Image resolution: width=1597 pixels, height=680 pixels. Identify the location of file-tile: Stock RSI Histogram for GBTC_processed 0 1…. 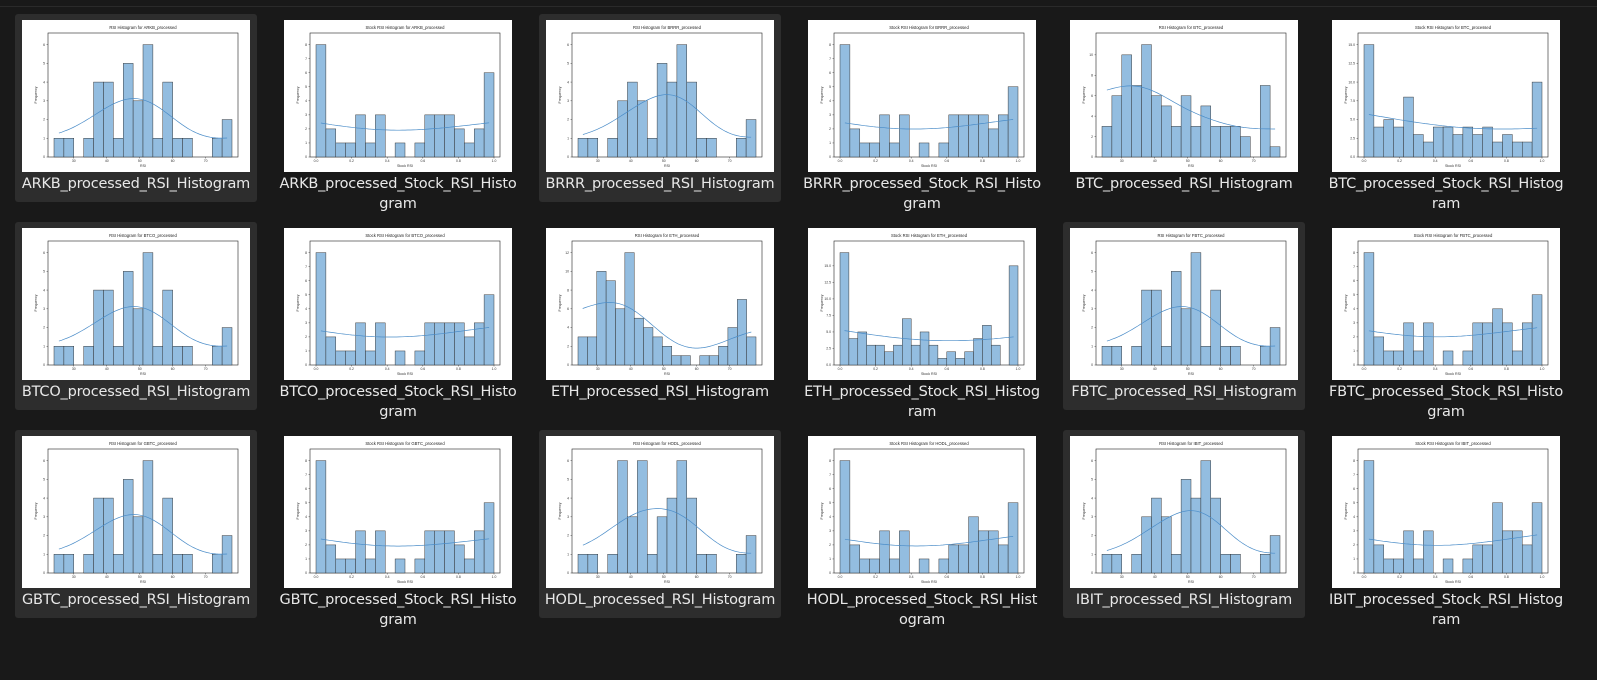
(398, 534).